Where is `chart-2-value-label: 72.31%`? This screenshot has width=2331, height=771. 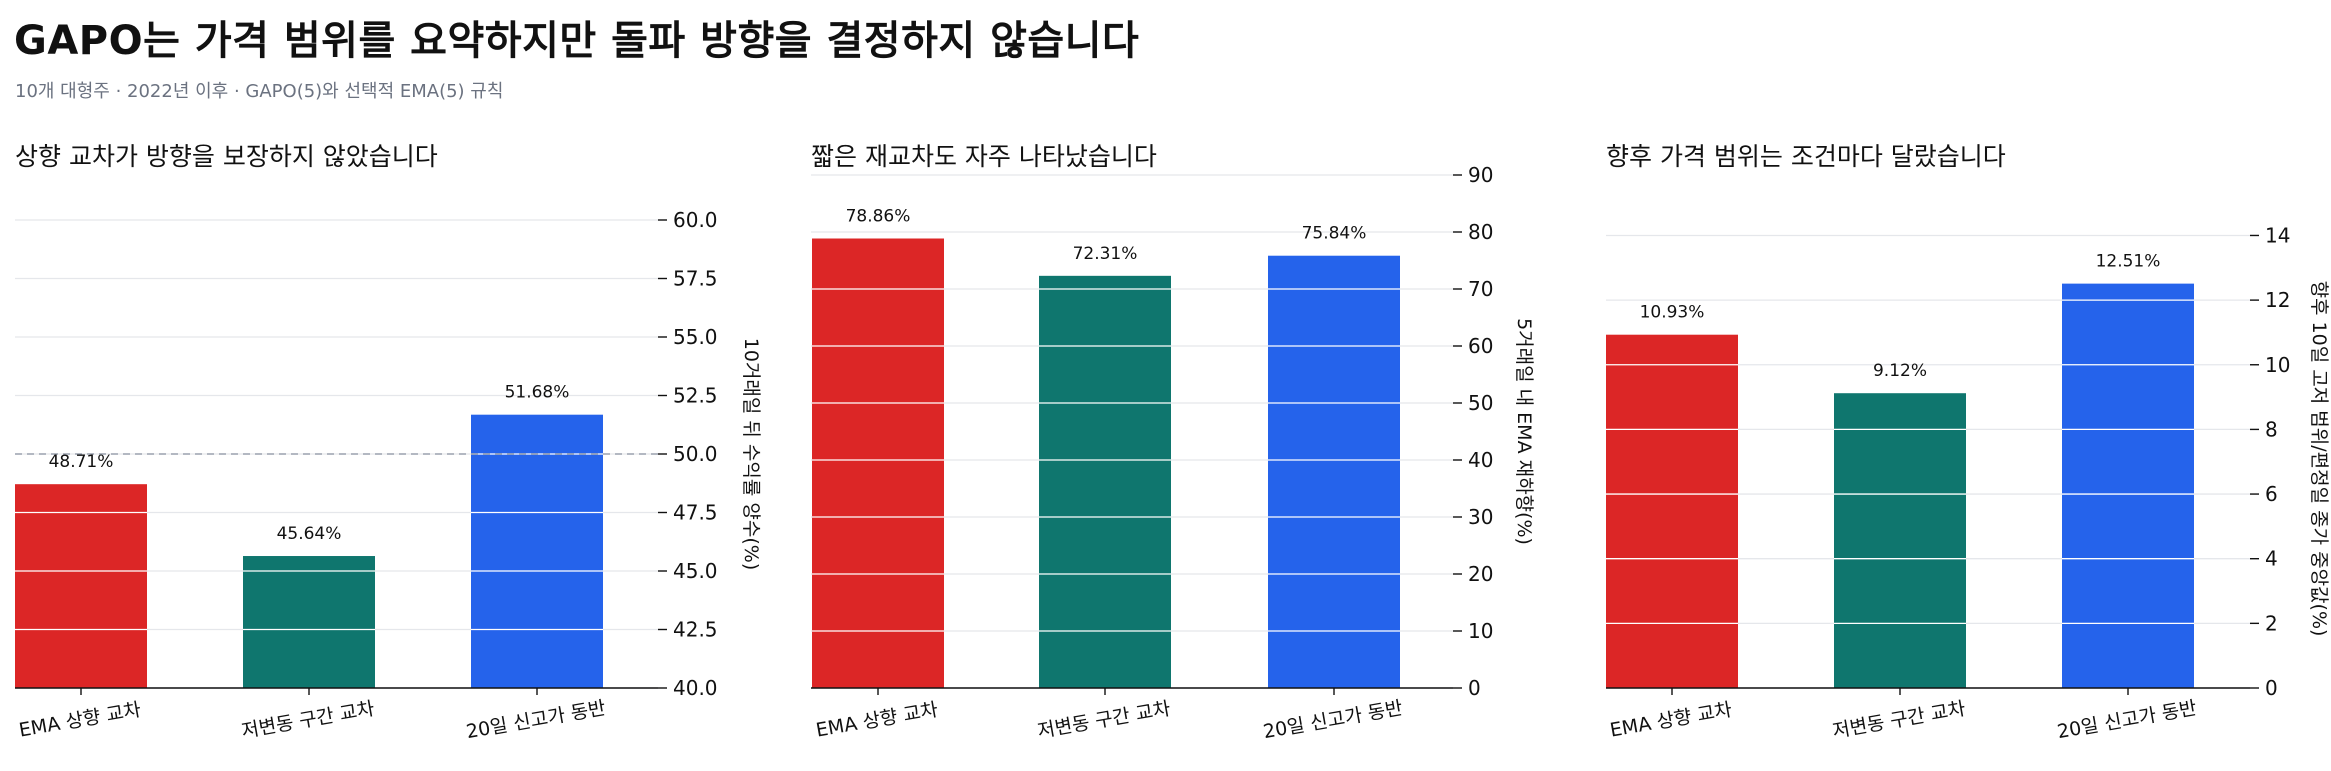 chart-2-value-label: 72.31% is located at coordinates (1105, 254).